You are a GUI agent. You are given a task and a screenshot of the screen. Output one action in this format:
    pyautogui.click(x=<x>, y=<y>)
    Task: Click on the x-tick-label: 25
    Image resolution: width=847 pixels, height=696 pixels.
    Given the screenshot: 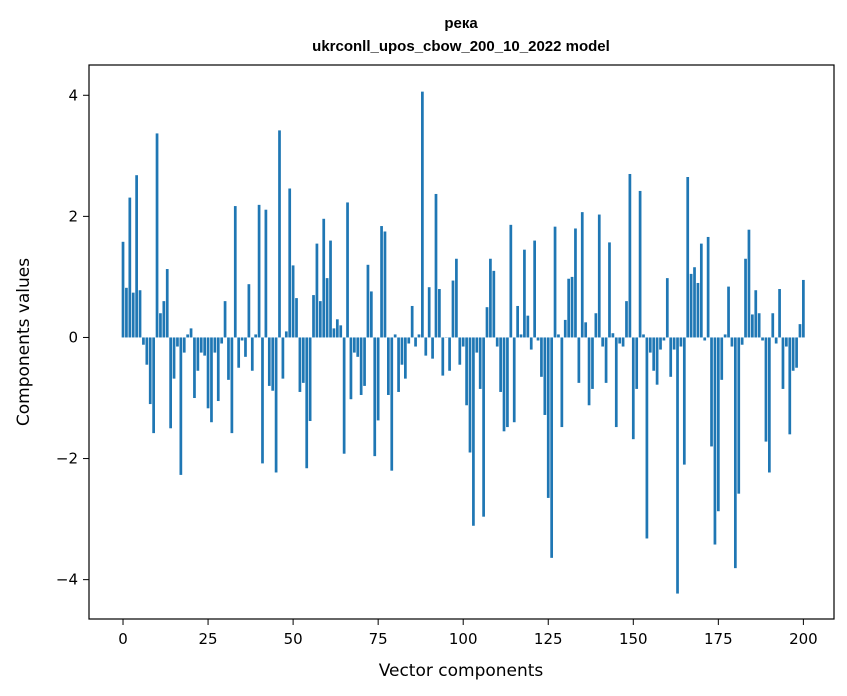 What is the action you would take?
    pyautogui.click(x=208, y=639)
    